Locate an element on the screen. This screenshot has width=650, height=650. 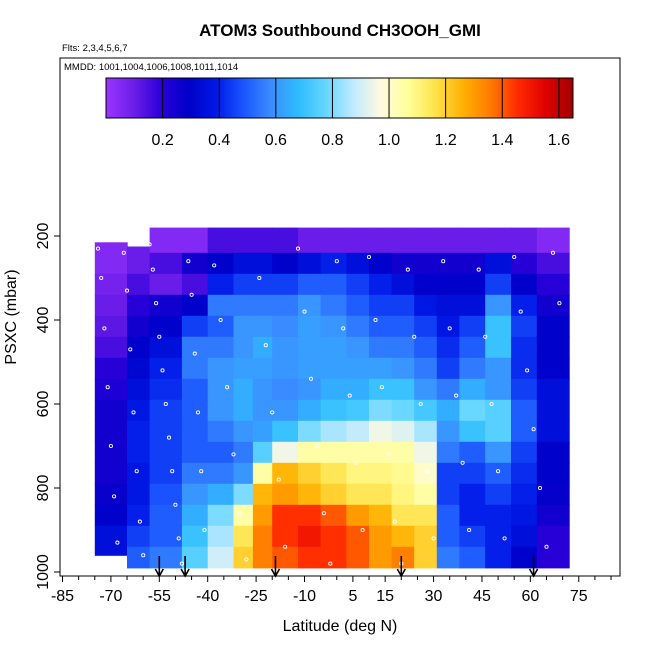
x-tick-label: 15 is located at coordinates (385, 596).